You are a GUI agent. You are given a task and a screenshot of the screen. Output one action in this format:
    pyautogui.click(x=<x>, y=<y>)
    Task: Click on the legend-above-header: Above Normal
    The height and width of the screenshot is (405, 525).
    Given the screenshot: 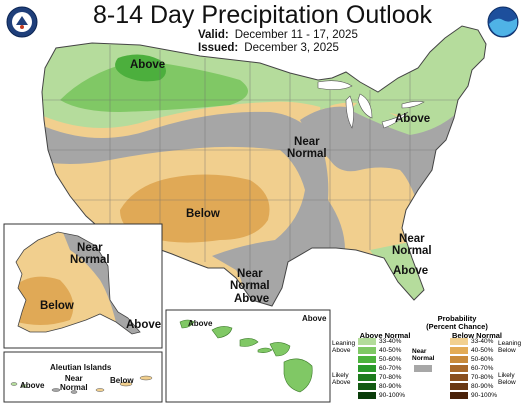 What is the action you would take?
    pyautogui.click(x=385, y=335)
    